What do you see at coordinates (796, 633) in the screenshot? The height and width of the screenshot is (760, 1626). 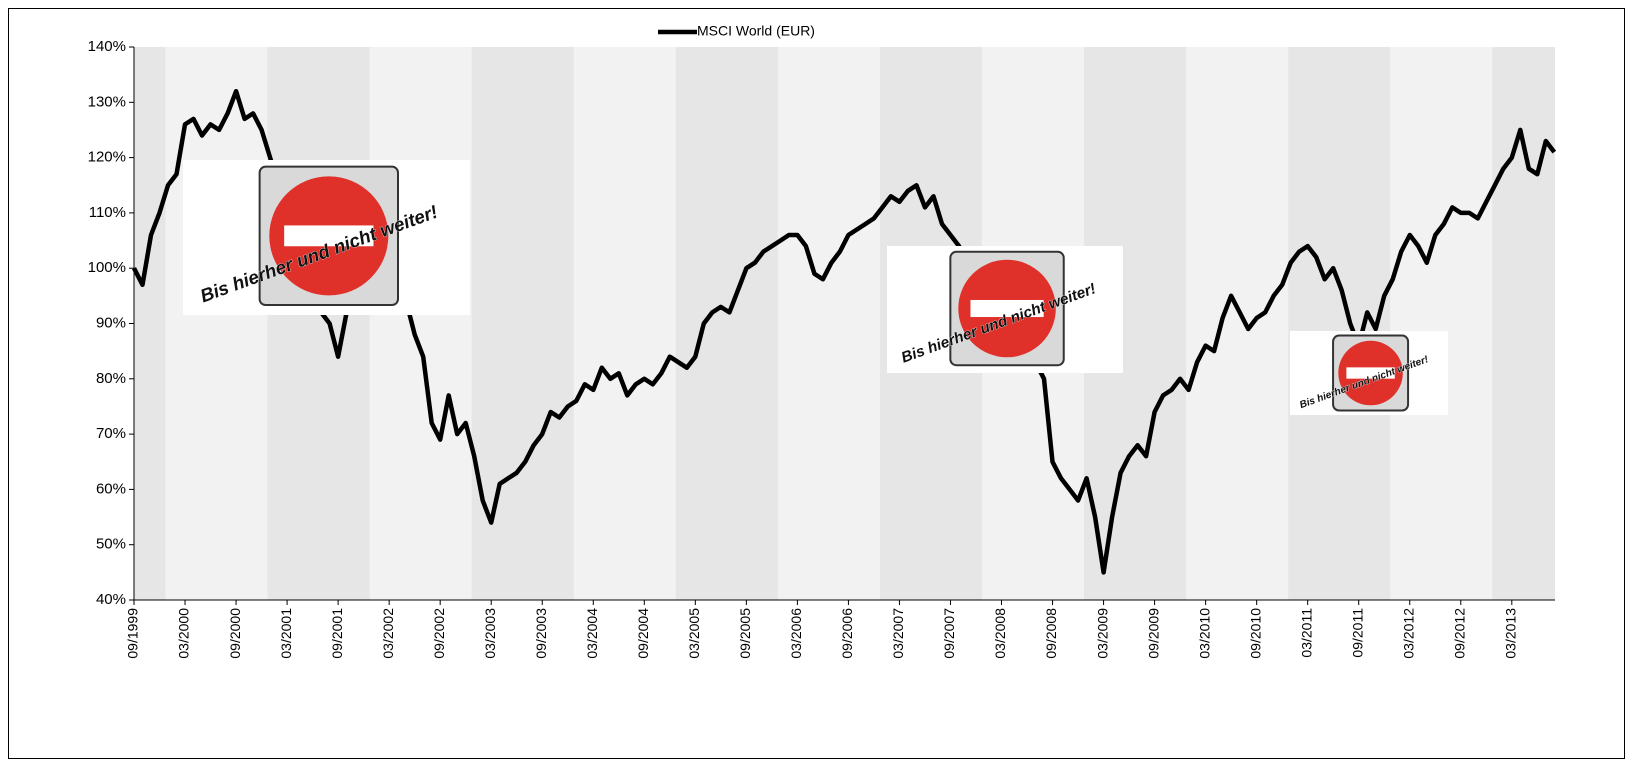 I see `x-tick-label: 03/2006` at bounding box center [796, 633].